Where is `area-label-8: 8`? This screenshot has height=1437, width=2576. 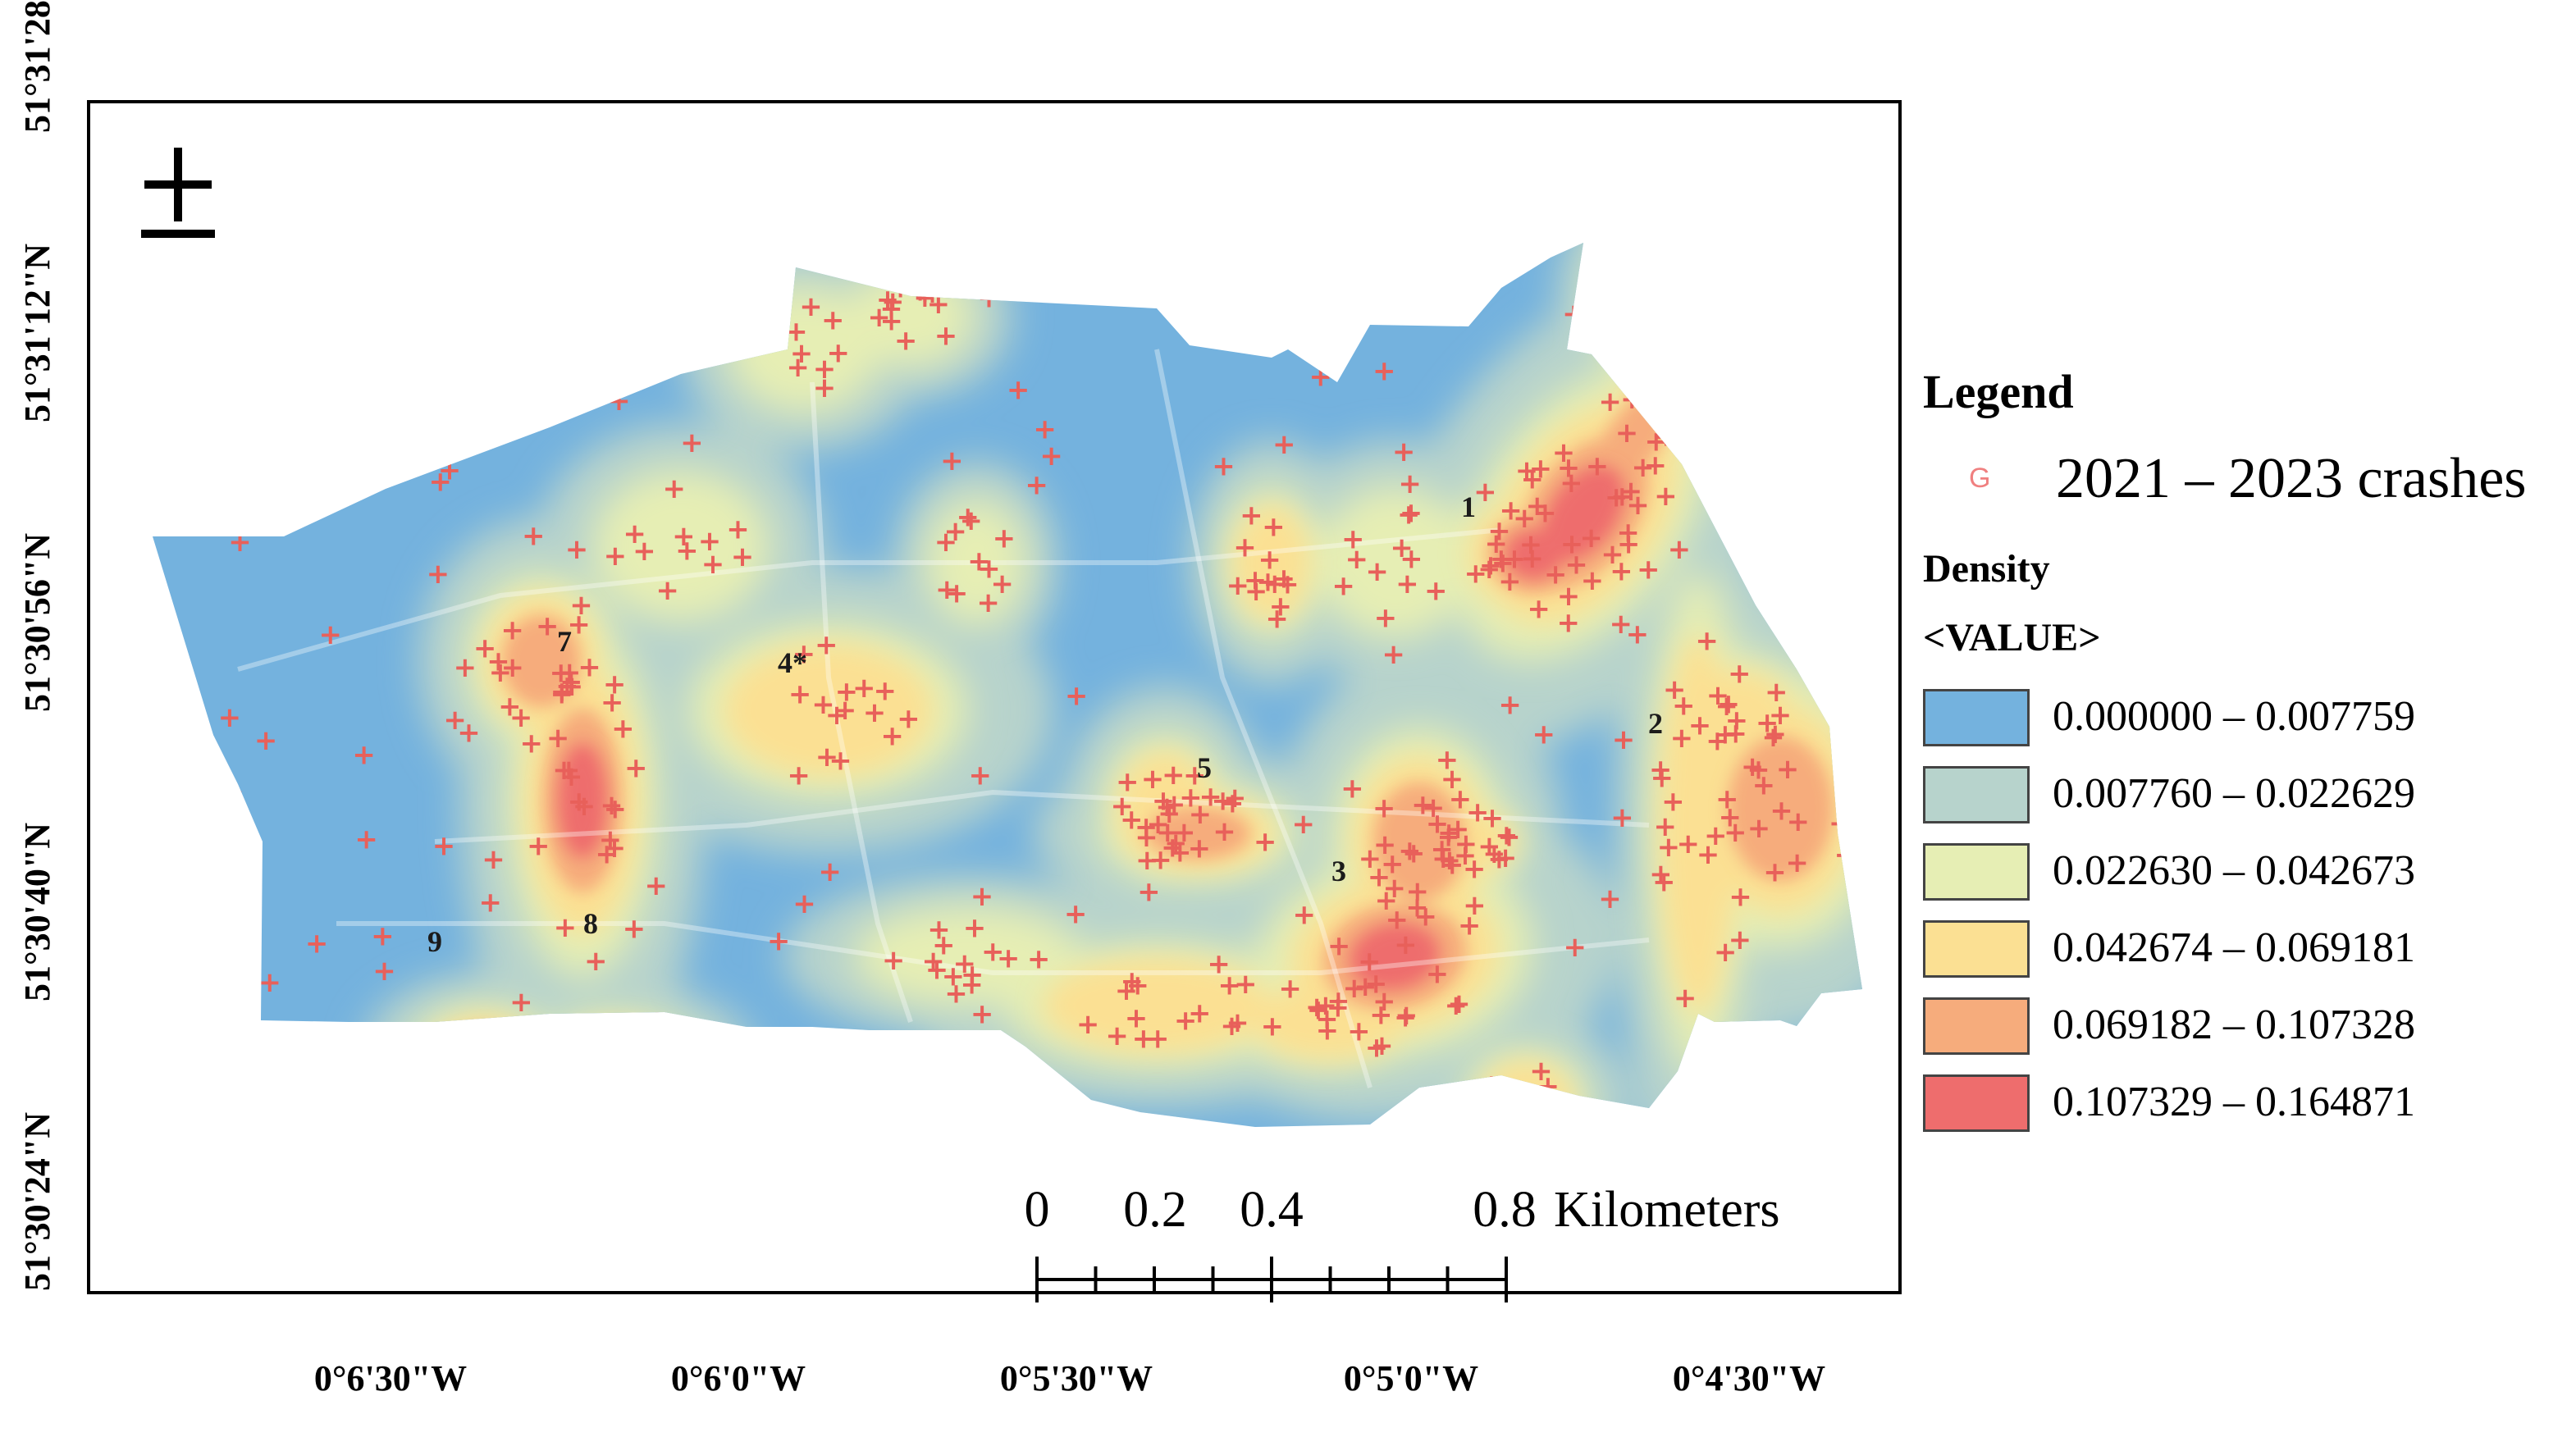
area-label-8: 8 is located at coordinates (591, 924).